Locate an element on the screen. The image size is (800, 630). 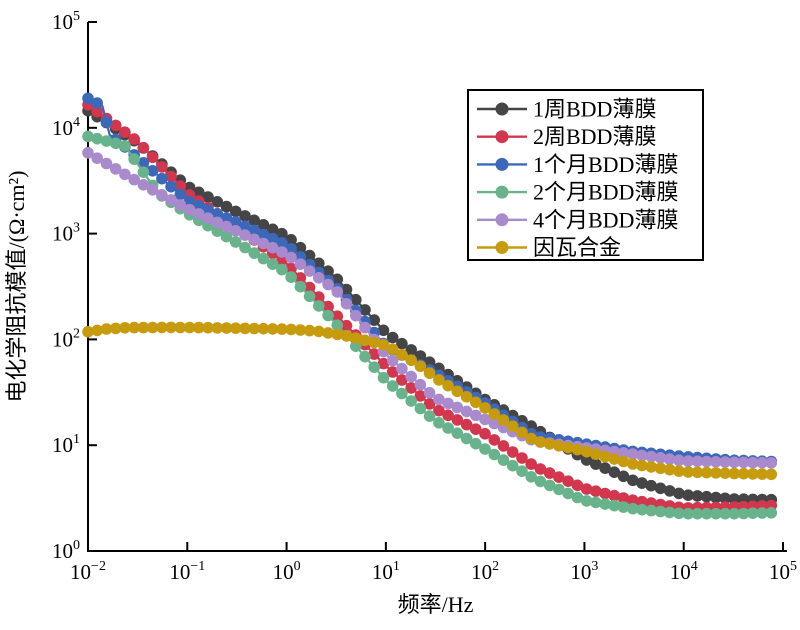
x-tick-label: 10¹ is located at coordinates (386, 571).